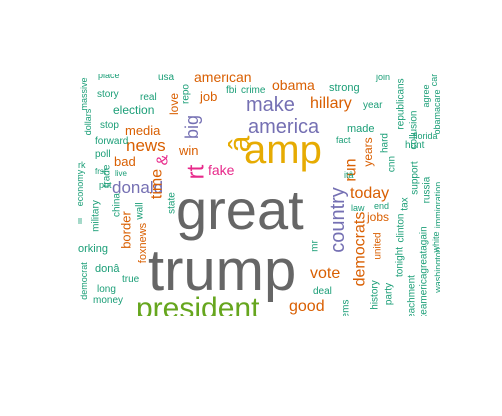 The image size is (502, 416). I want to click on word-5: america, so click(284, 127).